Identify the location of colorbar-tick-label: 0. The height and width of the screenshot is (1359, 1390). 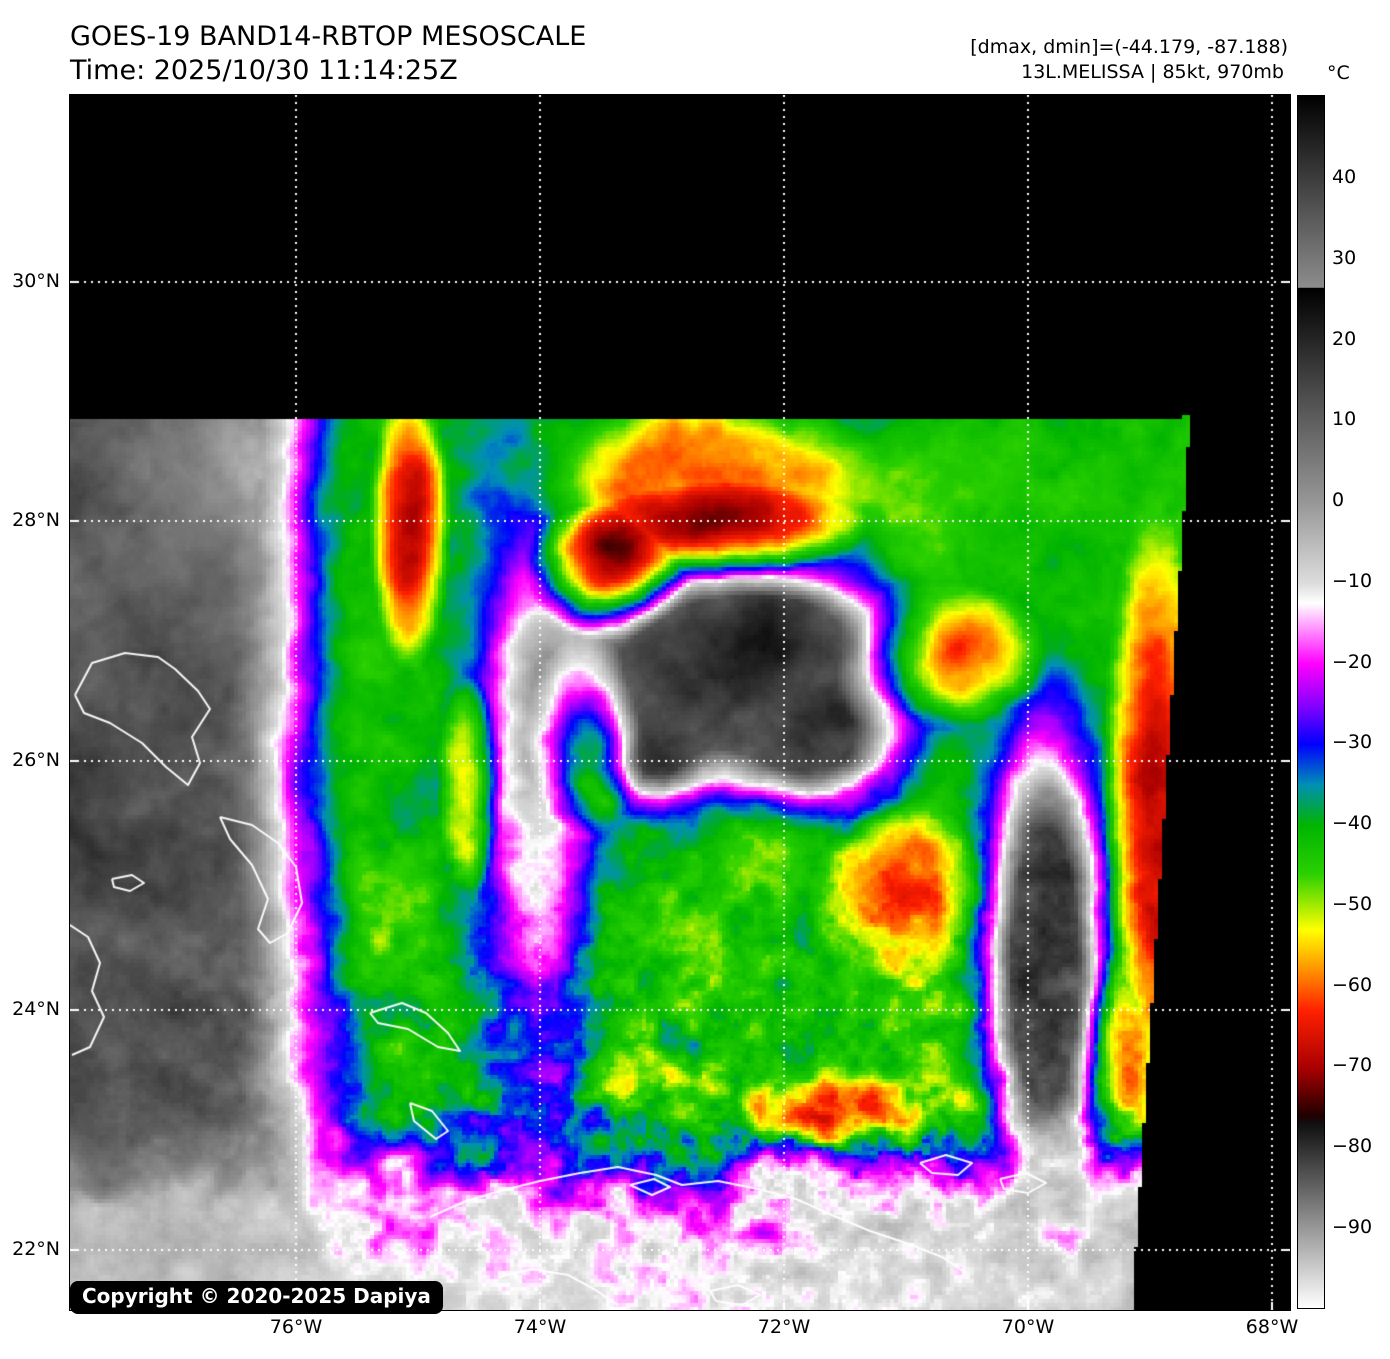
(1338, 500).